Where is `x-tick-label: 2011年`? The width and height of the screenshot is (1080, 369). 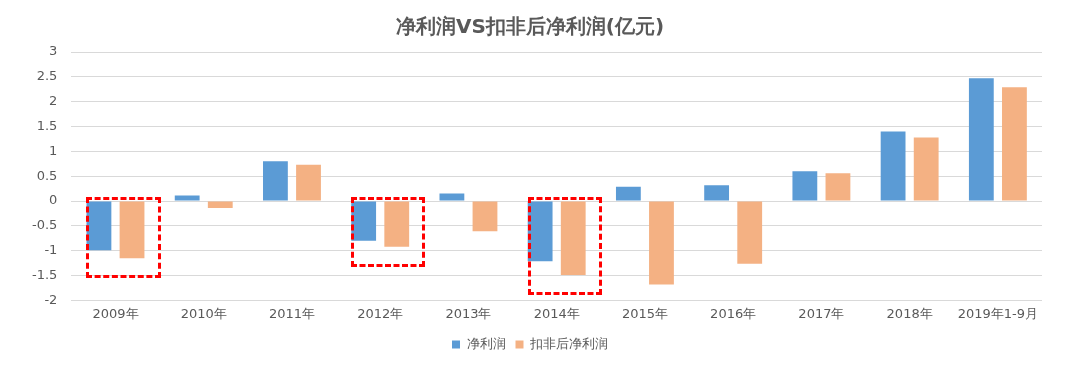 x-tick-label: 2011年 is located at coordinates (292, 313).